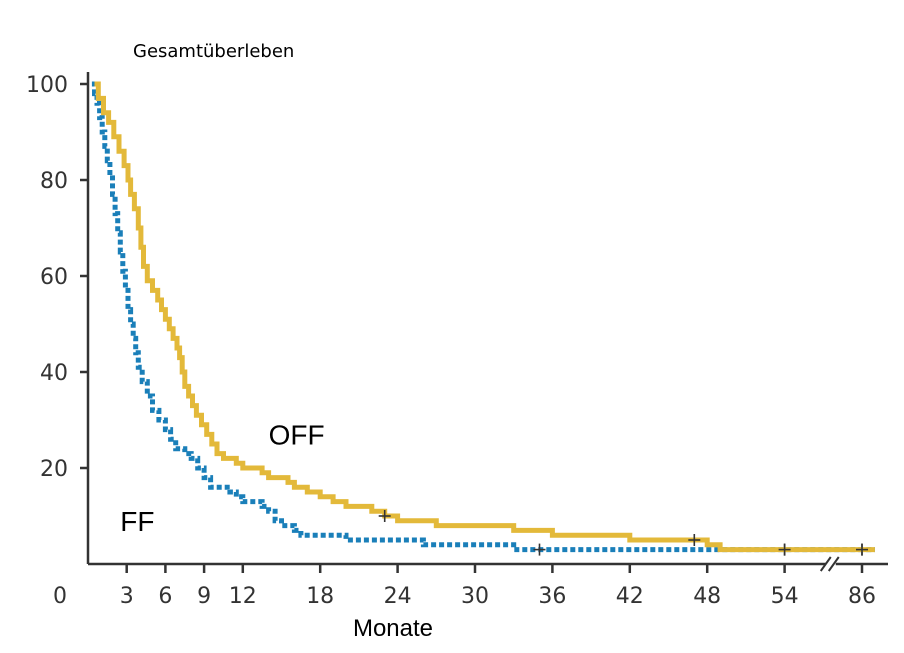 The height and width of the screenshot is (653, 904). I want to click on x-tick-label: 9, so click(204, 596).